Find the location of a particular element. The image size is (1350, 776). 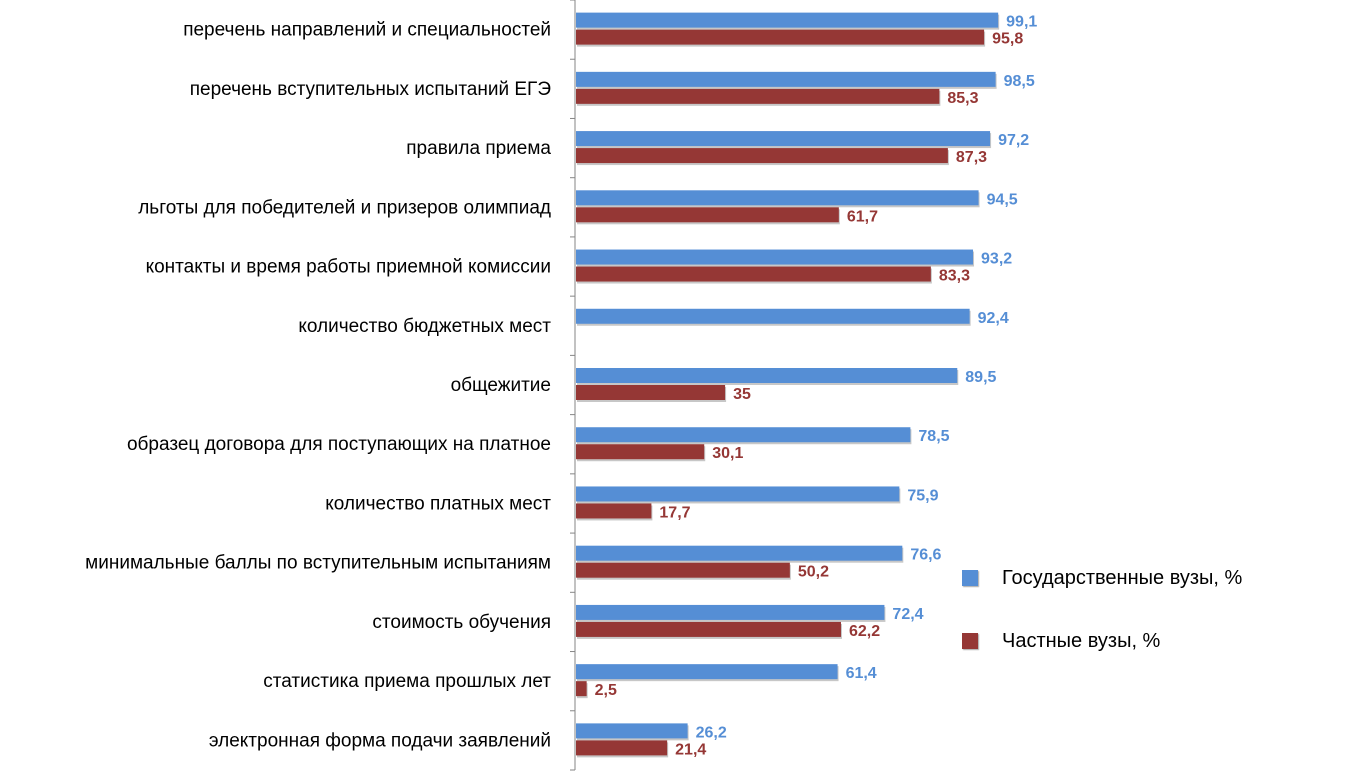

category-label: электронная форма подачи заявлений is located at coordinates (380, 740).